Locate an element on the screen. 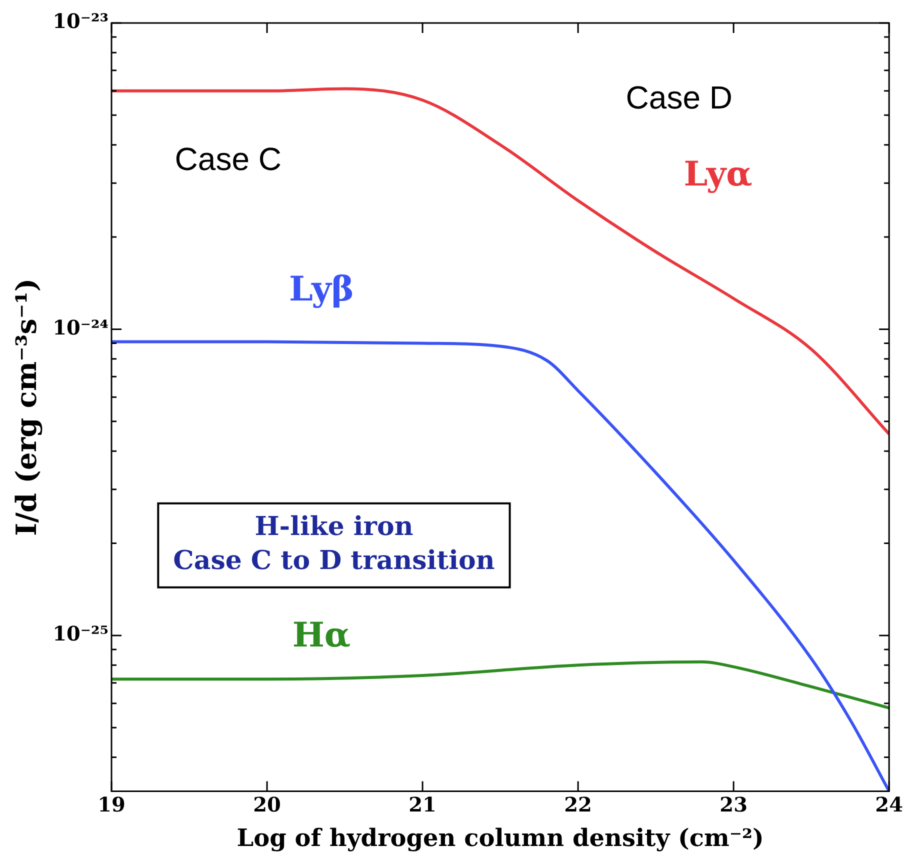  x-axis-title: Log of hydrogen column density (cm⁻²) is located at coordinates (500, 837).